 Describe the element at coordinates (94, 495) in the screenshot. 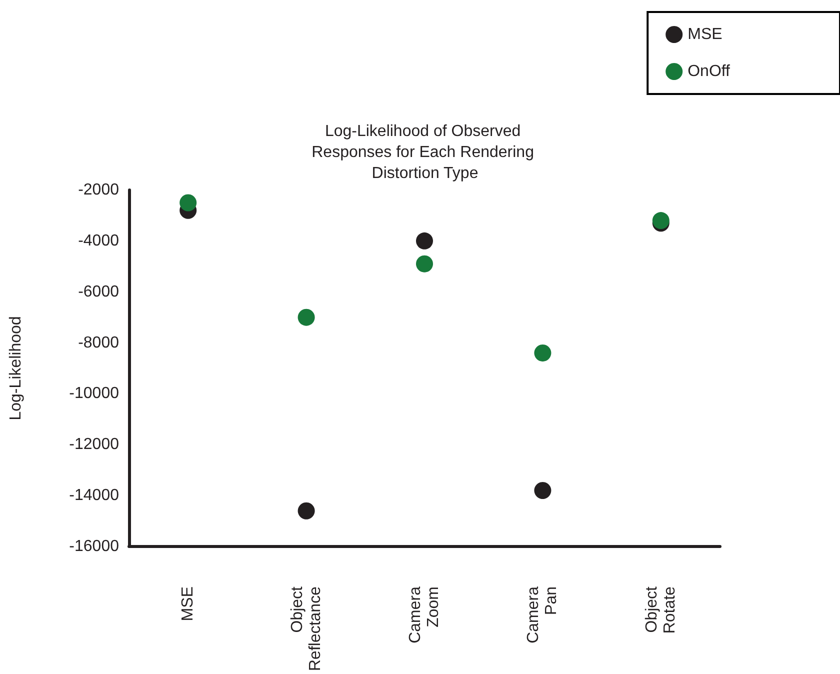

I see `y-tick-label: -14000` at that location.